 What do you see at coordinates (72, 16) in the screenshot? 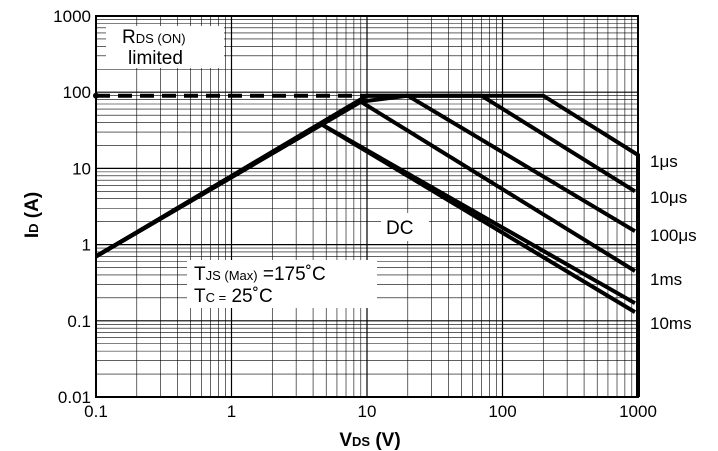
I see `y-tick-label: 1000` at bounding box center [72, 16].